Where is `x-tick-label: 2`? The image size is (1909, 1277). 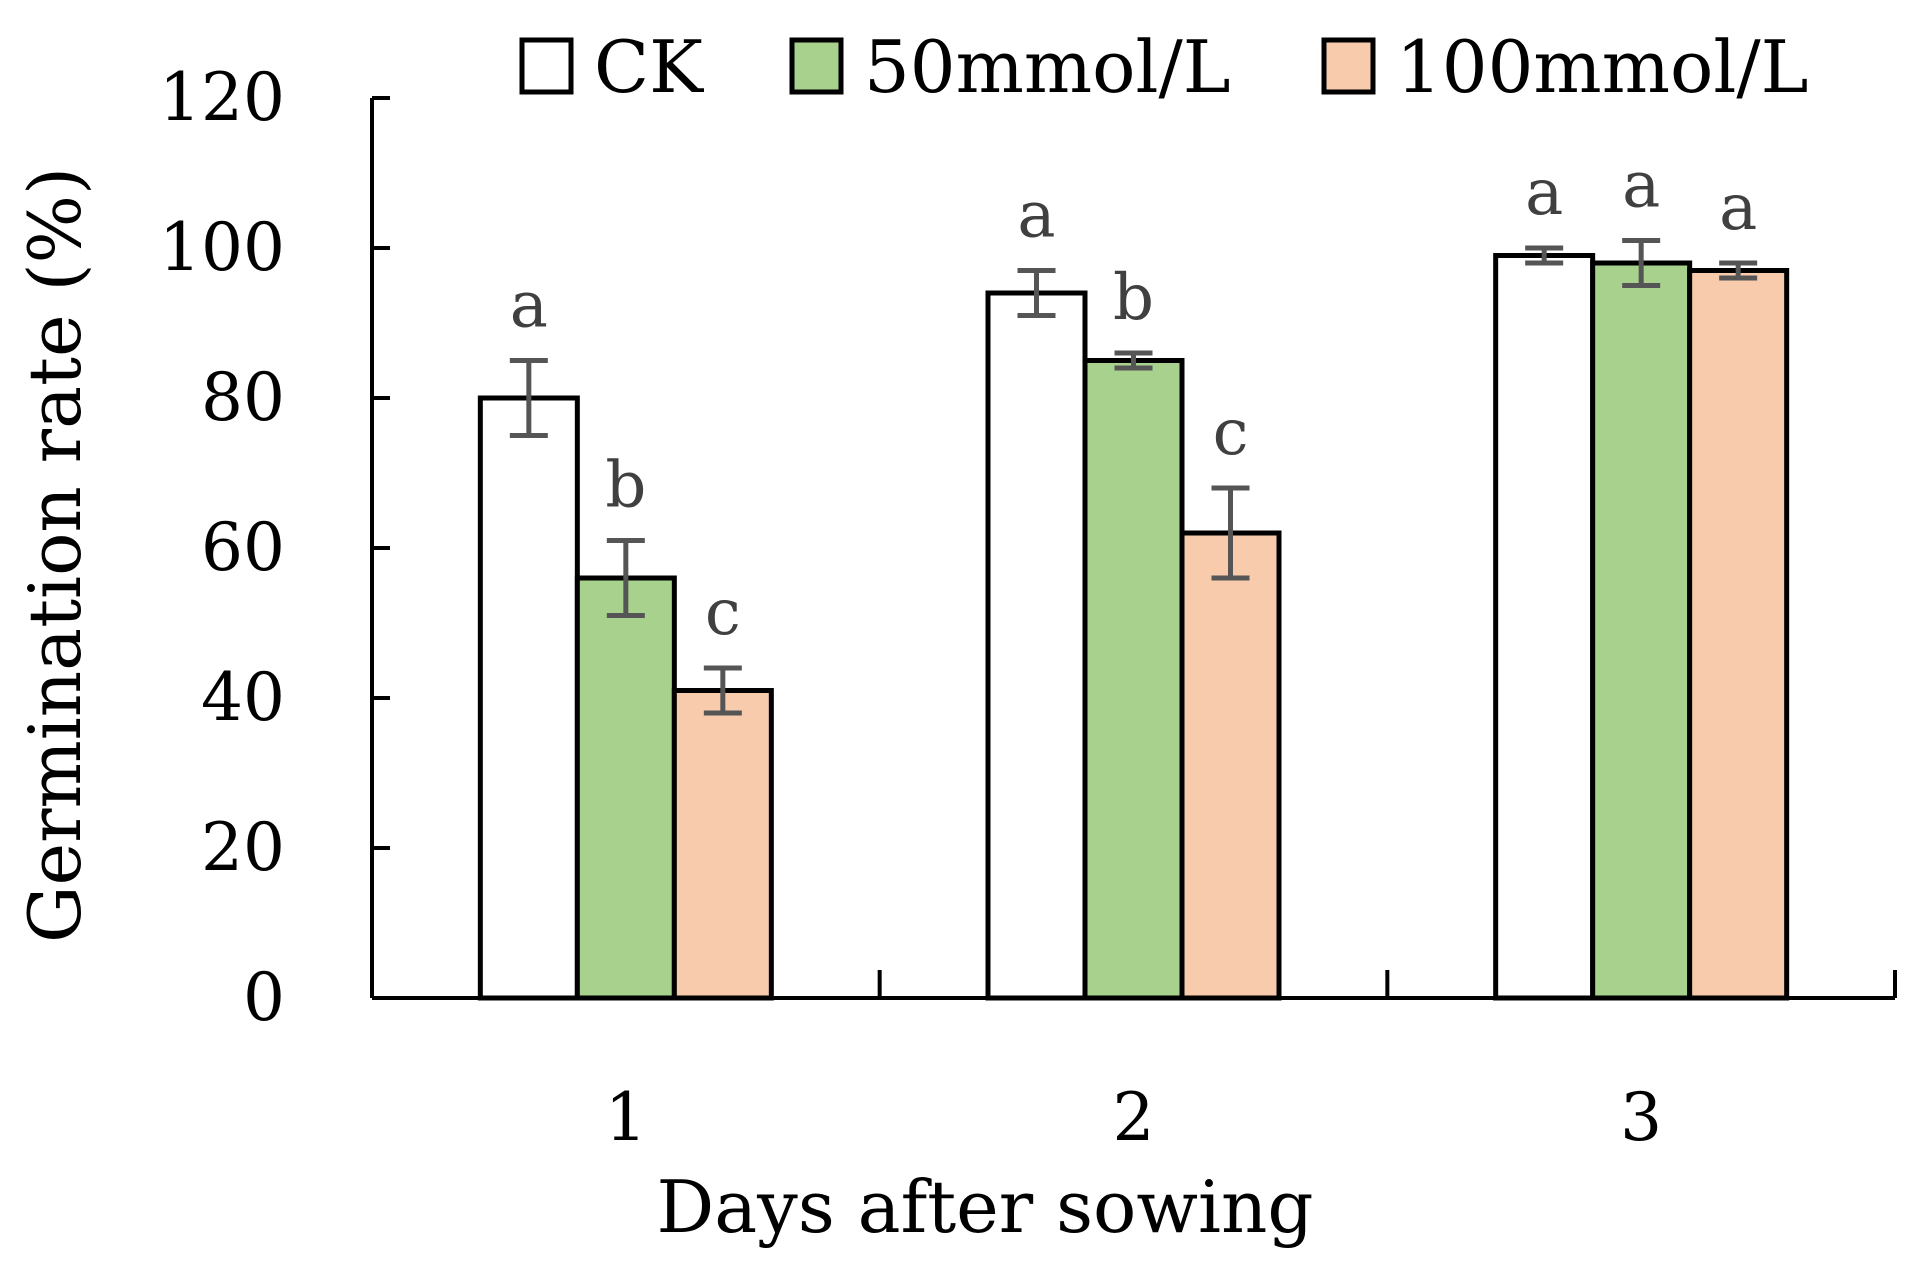
x-tick-label: 2 is located at coordinates (1134, 1117).